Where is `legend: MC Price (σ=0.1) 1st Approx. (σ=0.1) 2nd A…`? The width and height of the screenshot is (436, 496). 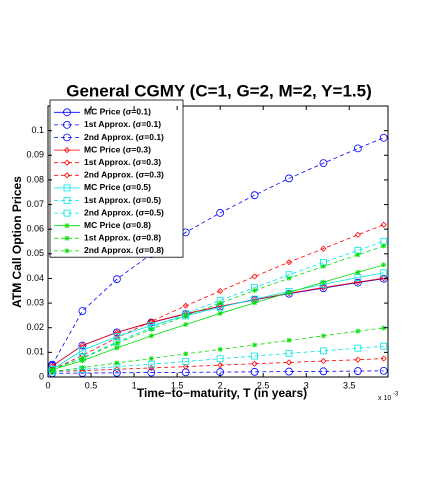 legend: MC Price (σ=0.1) 1st Approx. (σ=0.1) 2nd A… is located at coordinates (116, 178).